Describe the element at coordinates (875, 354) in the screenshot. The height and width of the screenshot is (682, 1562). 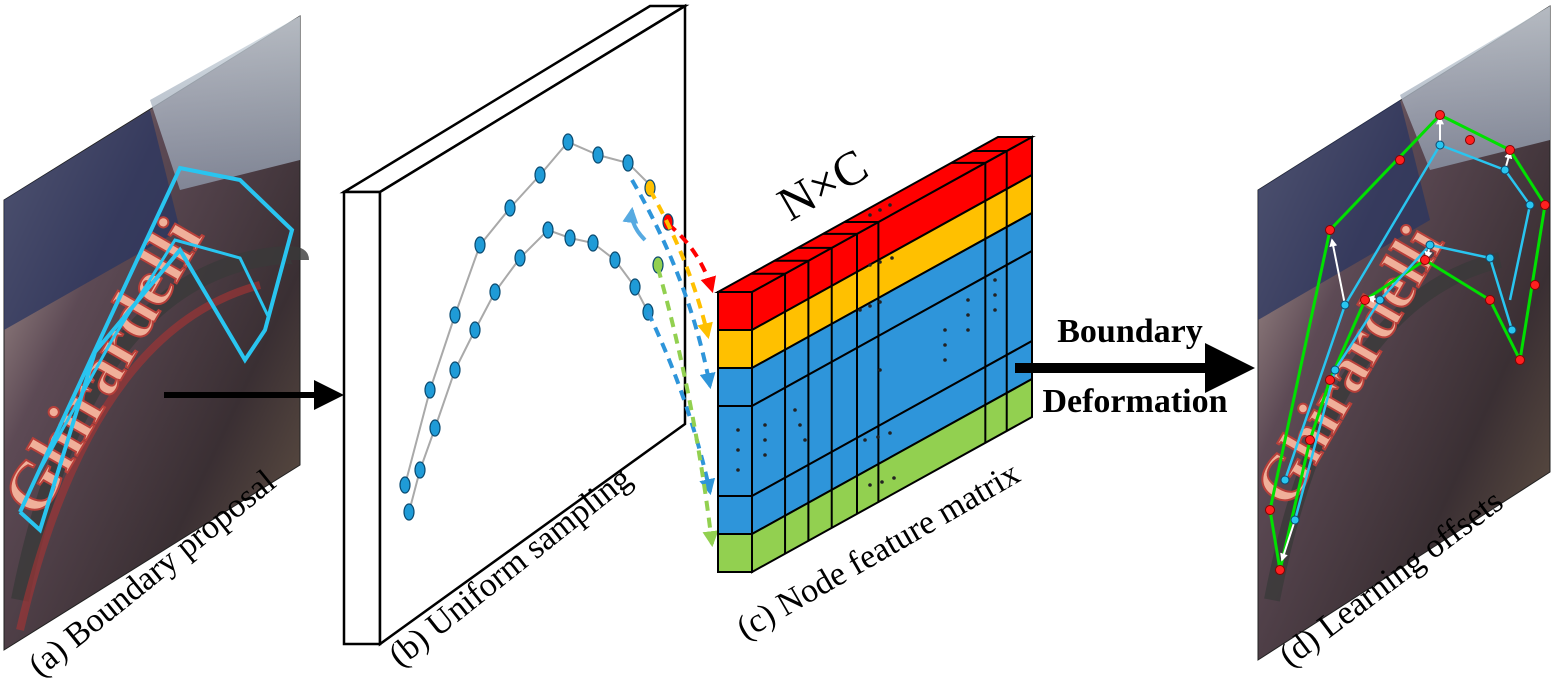
I see `feature-matrix` at that location.